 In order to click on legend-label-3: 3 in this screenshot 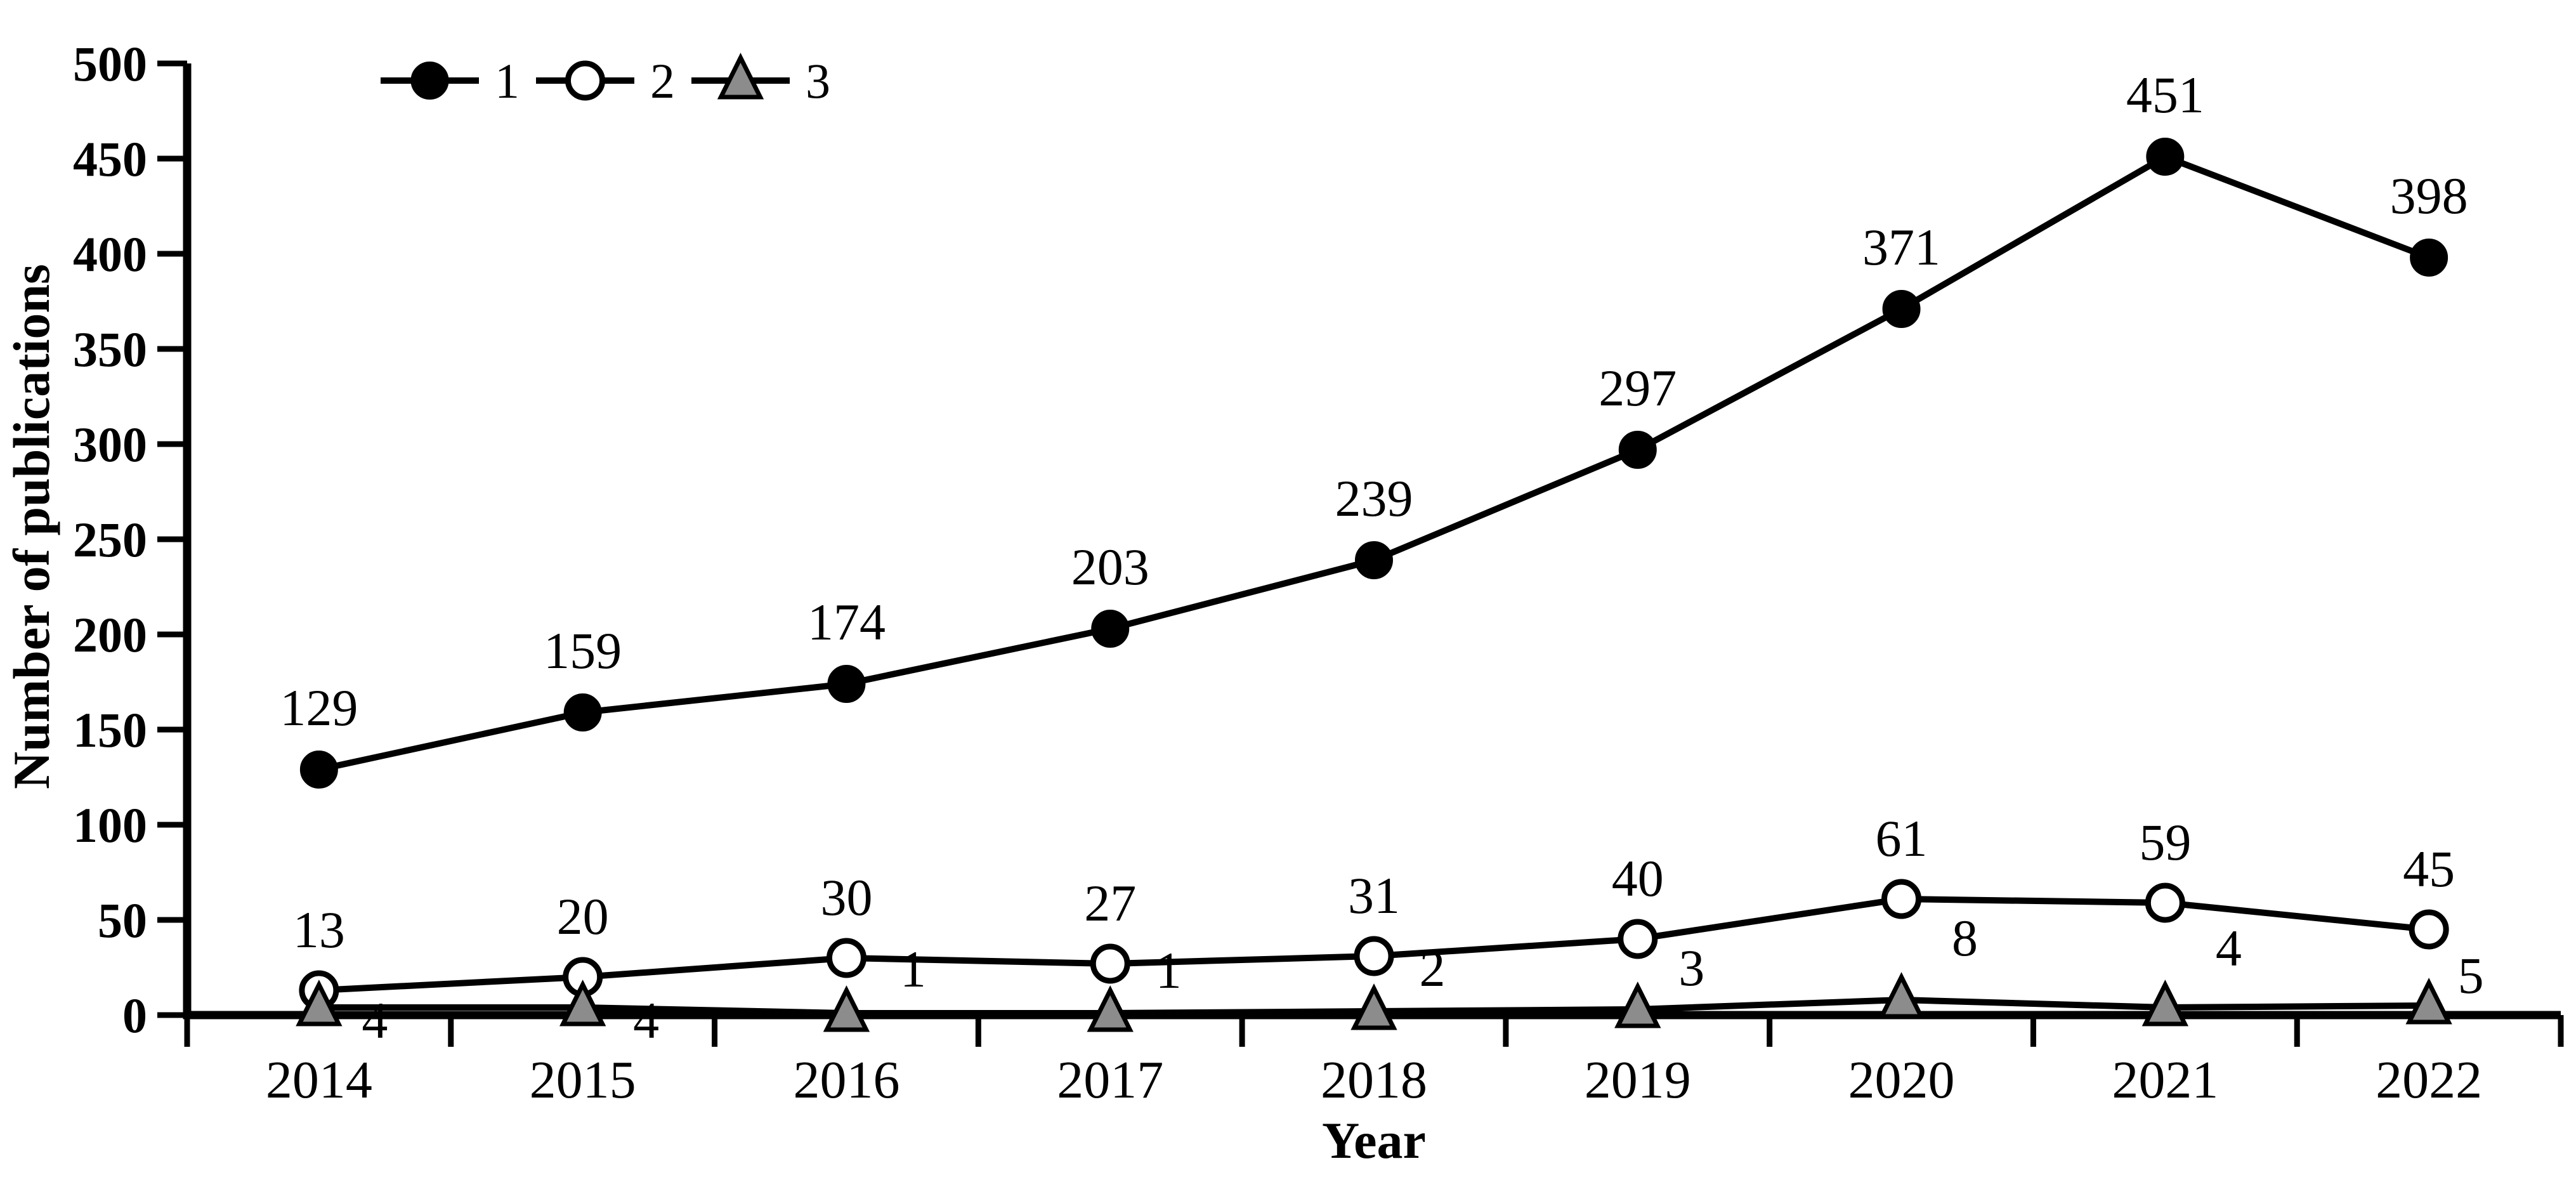, I will do `click(818, 80)`.